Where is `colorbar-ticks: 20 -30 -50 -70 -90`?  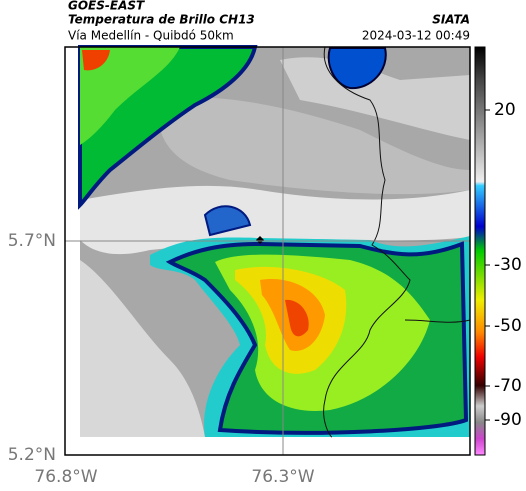
colorbar-ticks: 20 -30 -50 -70 -90 is located at coordinates (503, 265).